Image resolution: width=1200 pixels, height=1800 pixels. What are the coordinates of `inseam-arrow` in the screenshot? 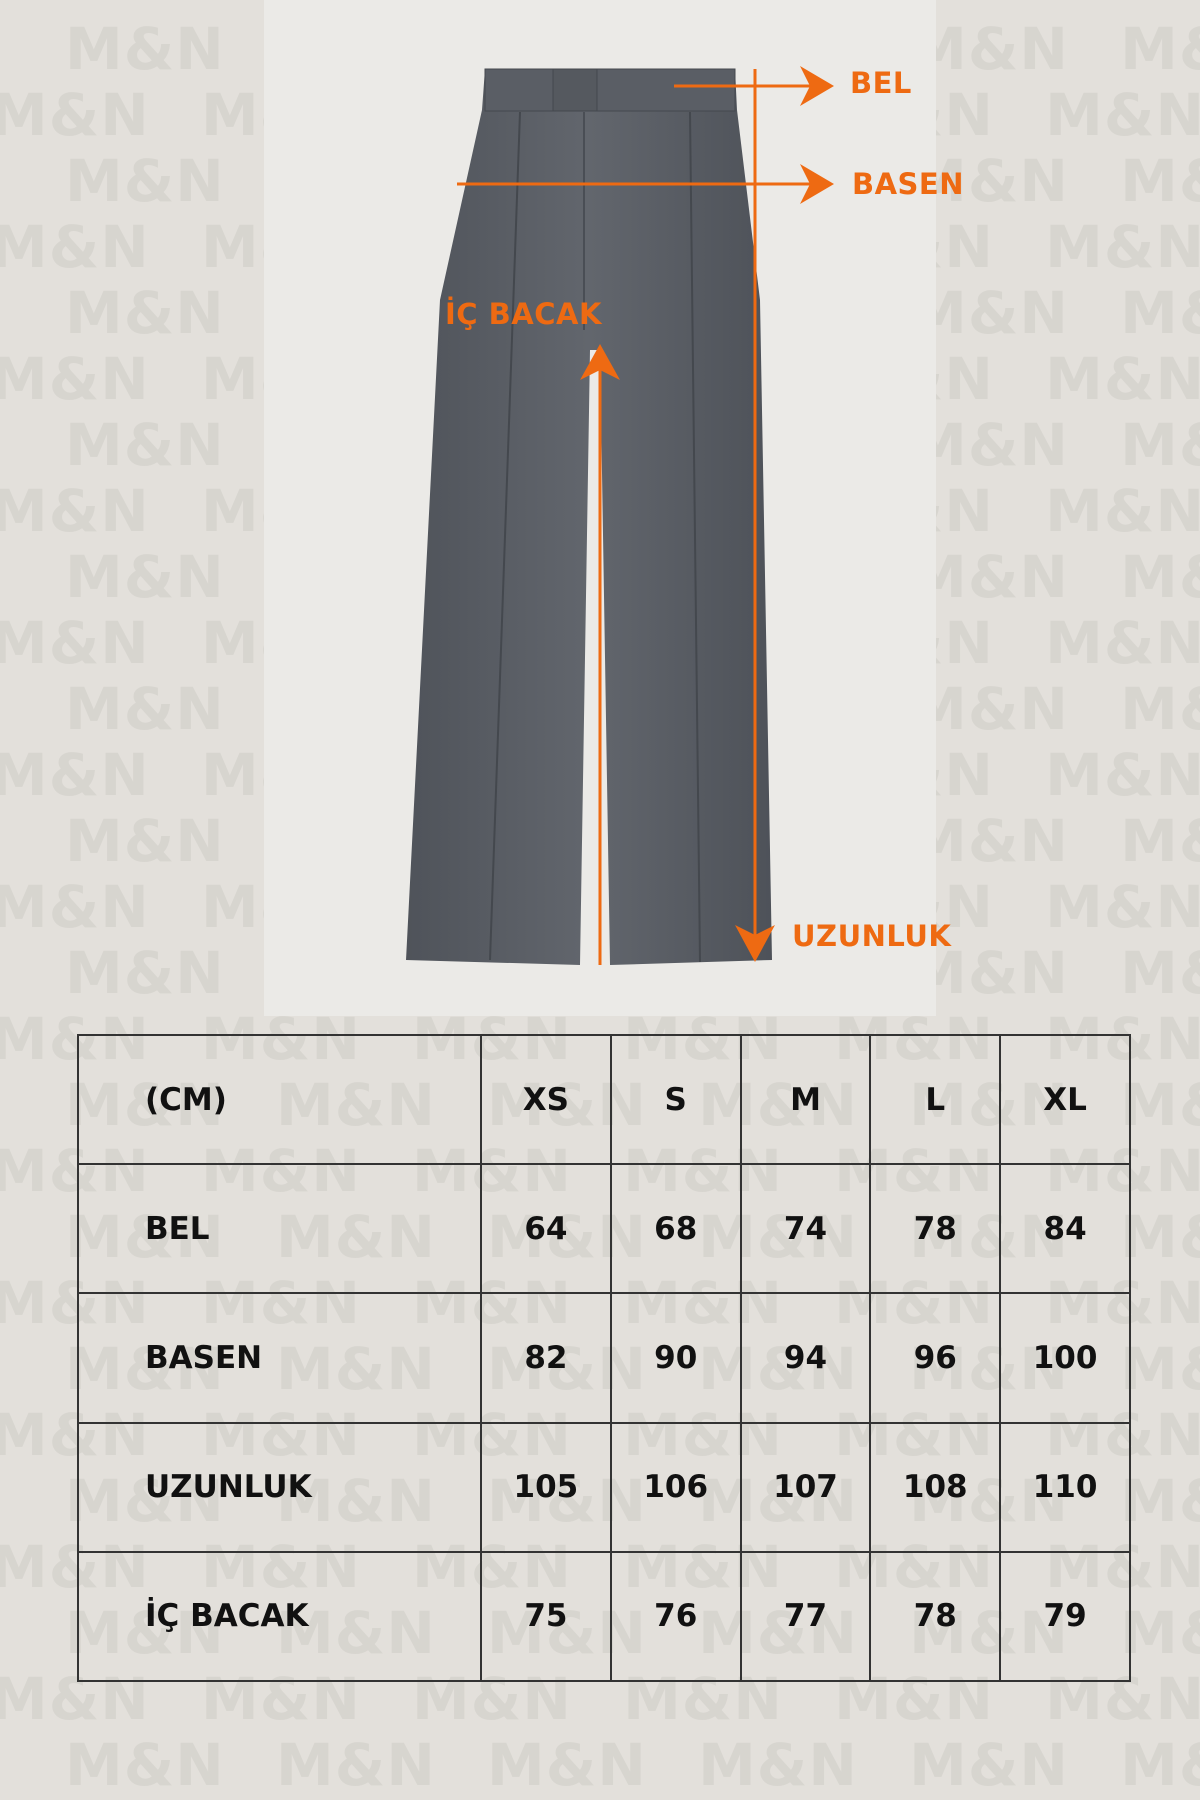 It's located at (600, 654).